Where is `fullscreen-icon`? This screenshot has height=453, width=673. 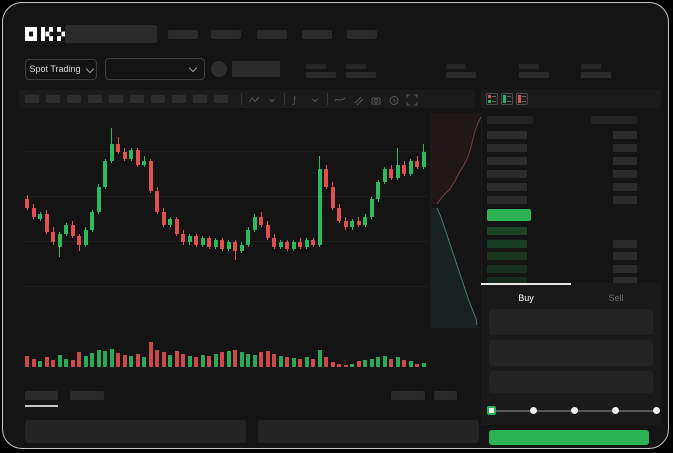 fullscreen-icon is located at coordinates (412, 99).